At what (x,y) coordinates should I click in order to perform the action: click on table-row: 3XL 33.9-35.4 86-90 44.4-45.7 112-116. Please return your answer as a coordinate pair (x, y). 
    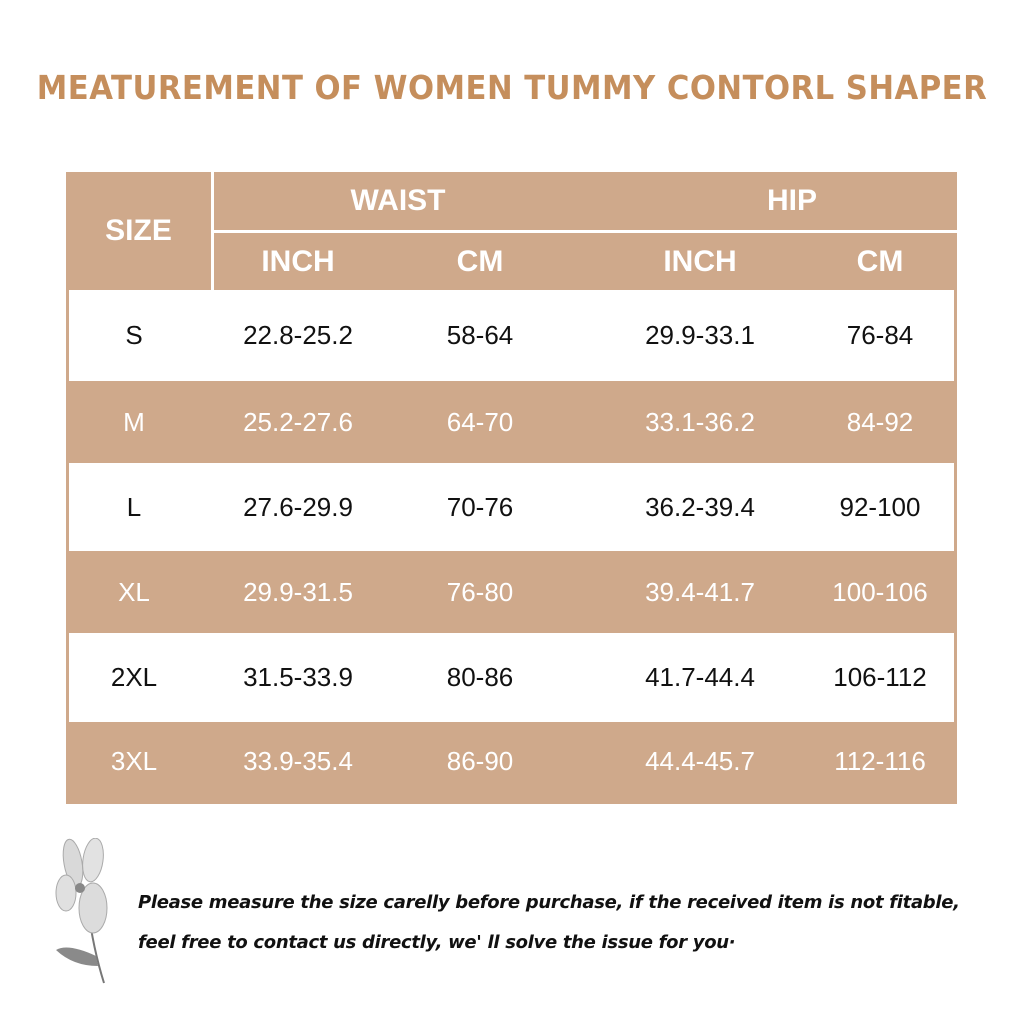
    Looking at the image, I should click on (511, 761).